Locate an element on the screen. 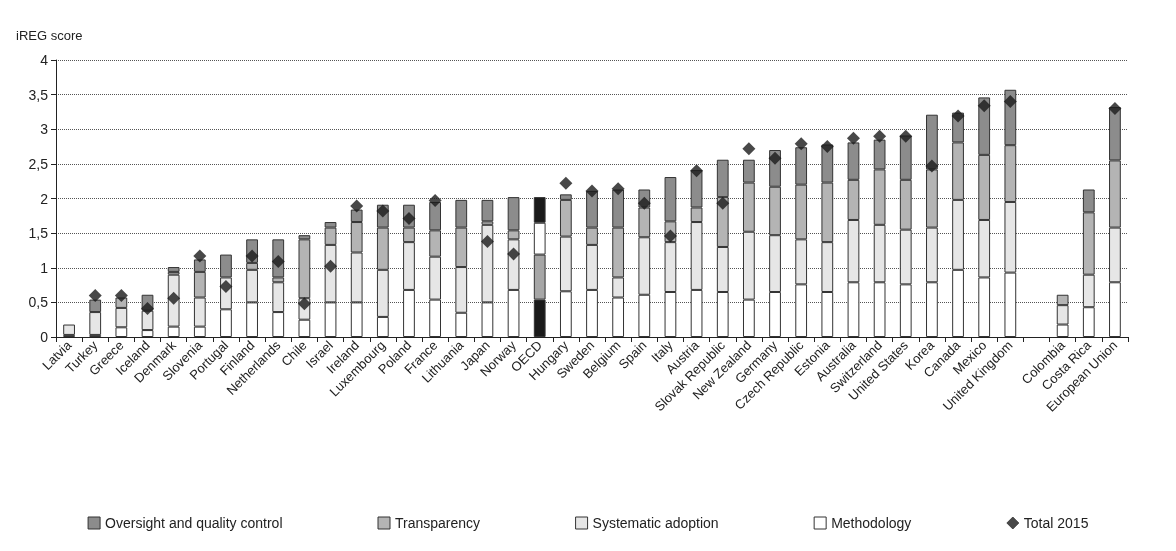 This screenshot has width=1176, height=551. legend-label: Total 2015 is located at coordinates (1056, 523).